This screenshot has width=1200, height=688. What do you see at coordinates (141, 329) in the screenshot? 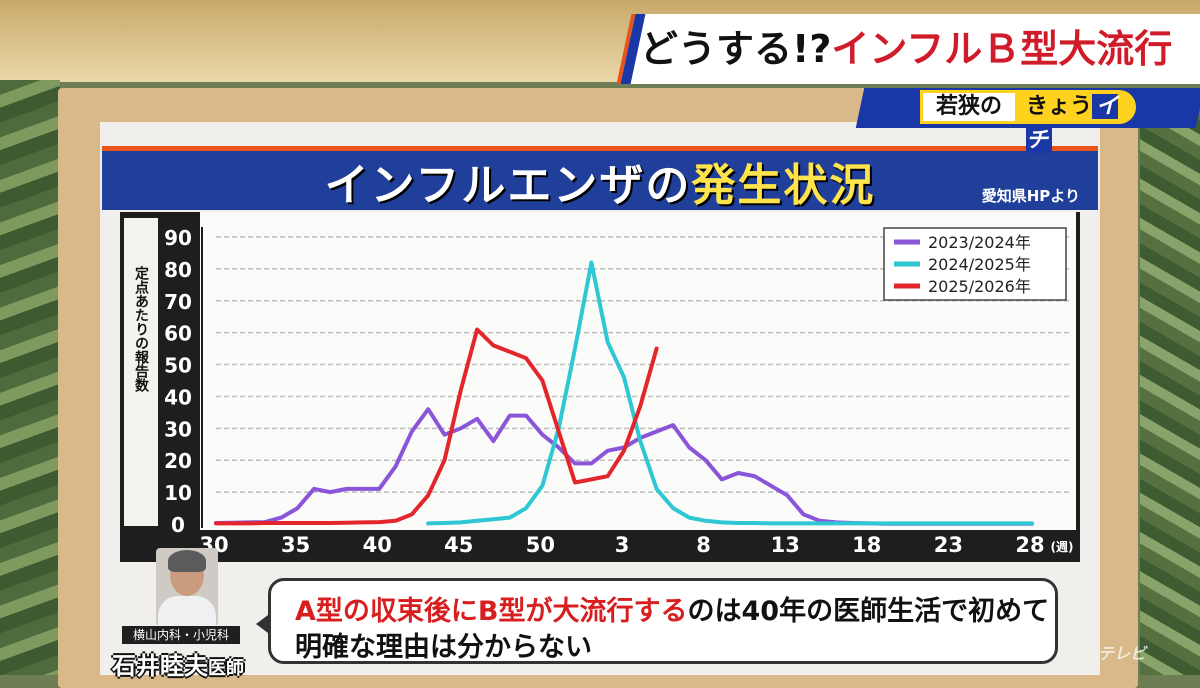
I see `y-axis-label: 定点あたりの報告数` at bounding box center [141, 329].